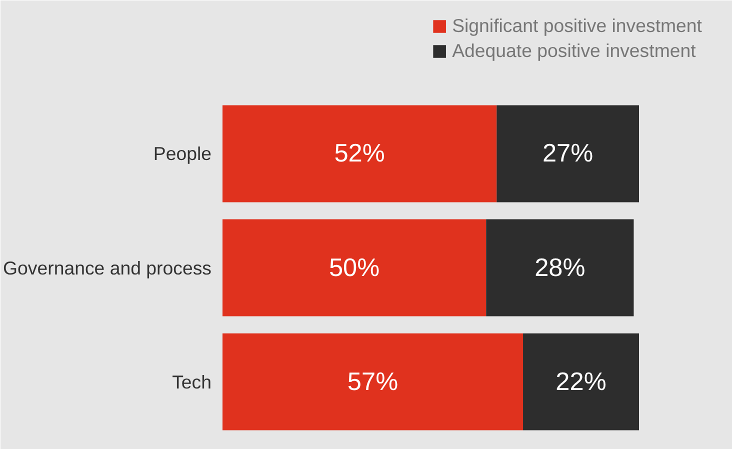 The width and height of the screenshot is (732, 449). What do you see at coordinates (182, 153) in the screenshot?
I see `y-tick-label: People` at bounding box center [182, 153].